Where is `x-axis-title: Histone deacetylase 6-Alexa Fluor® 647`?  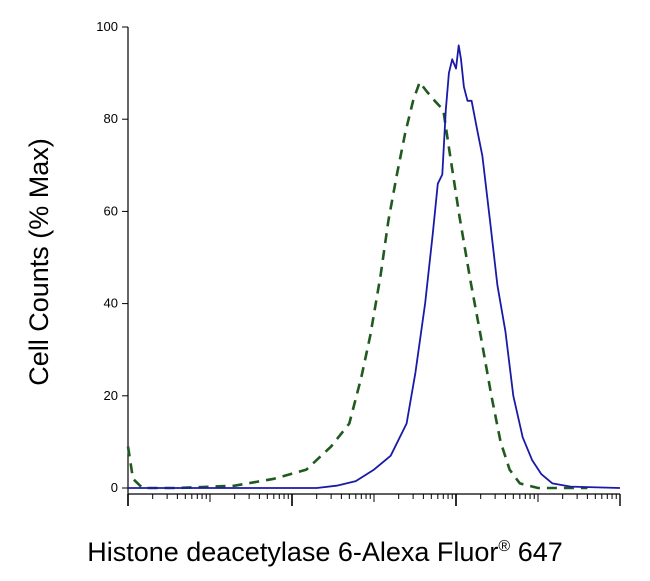
x-axis-title: Histone deacetylase 6-Alexa Fluor® 647 is located at coordinates (325, 552).